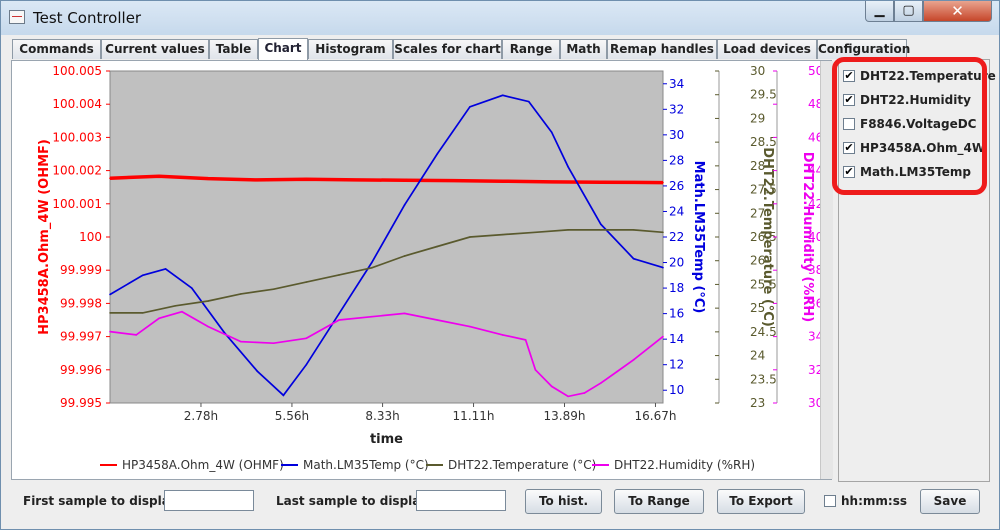 The width and height of the screenshot is (1000, 530). Describe the element at coordinates (815, 337) in the screenshot. I see `humidity-tick-label: 34` at that location.